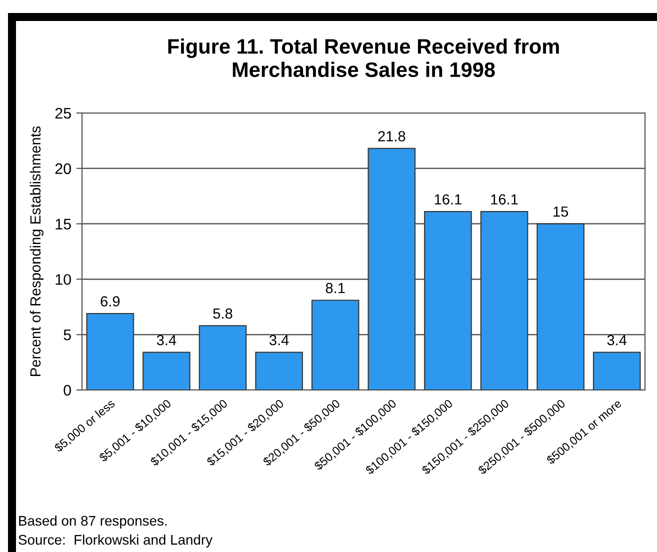  Describe the element at coordinates (37, 251) in the screenshot. I see `y-axis-title: Percent of Responding Establishments` at that location.